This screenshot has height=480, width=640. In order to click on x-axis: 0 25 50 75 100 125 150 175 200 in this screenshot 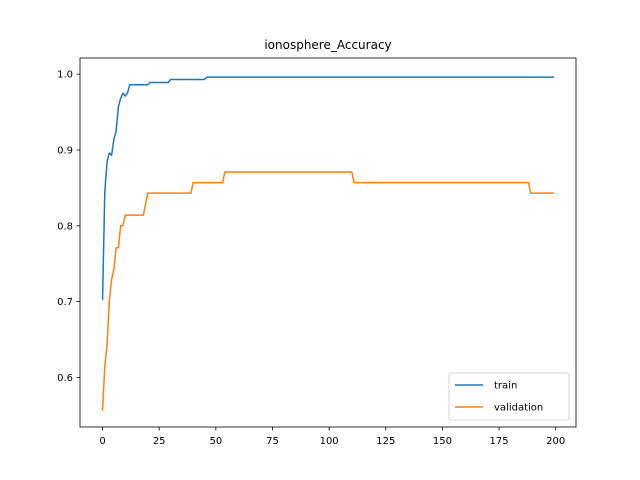, I will do `click(332, 437)`.